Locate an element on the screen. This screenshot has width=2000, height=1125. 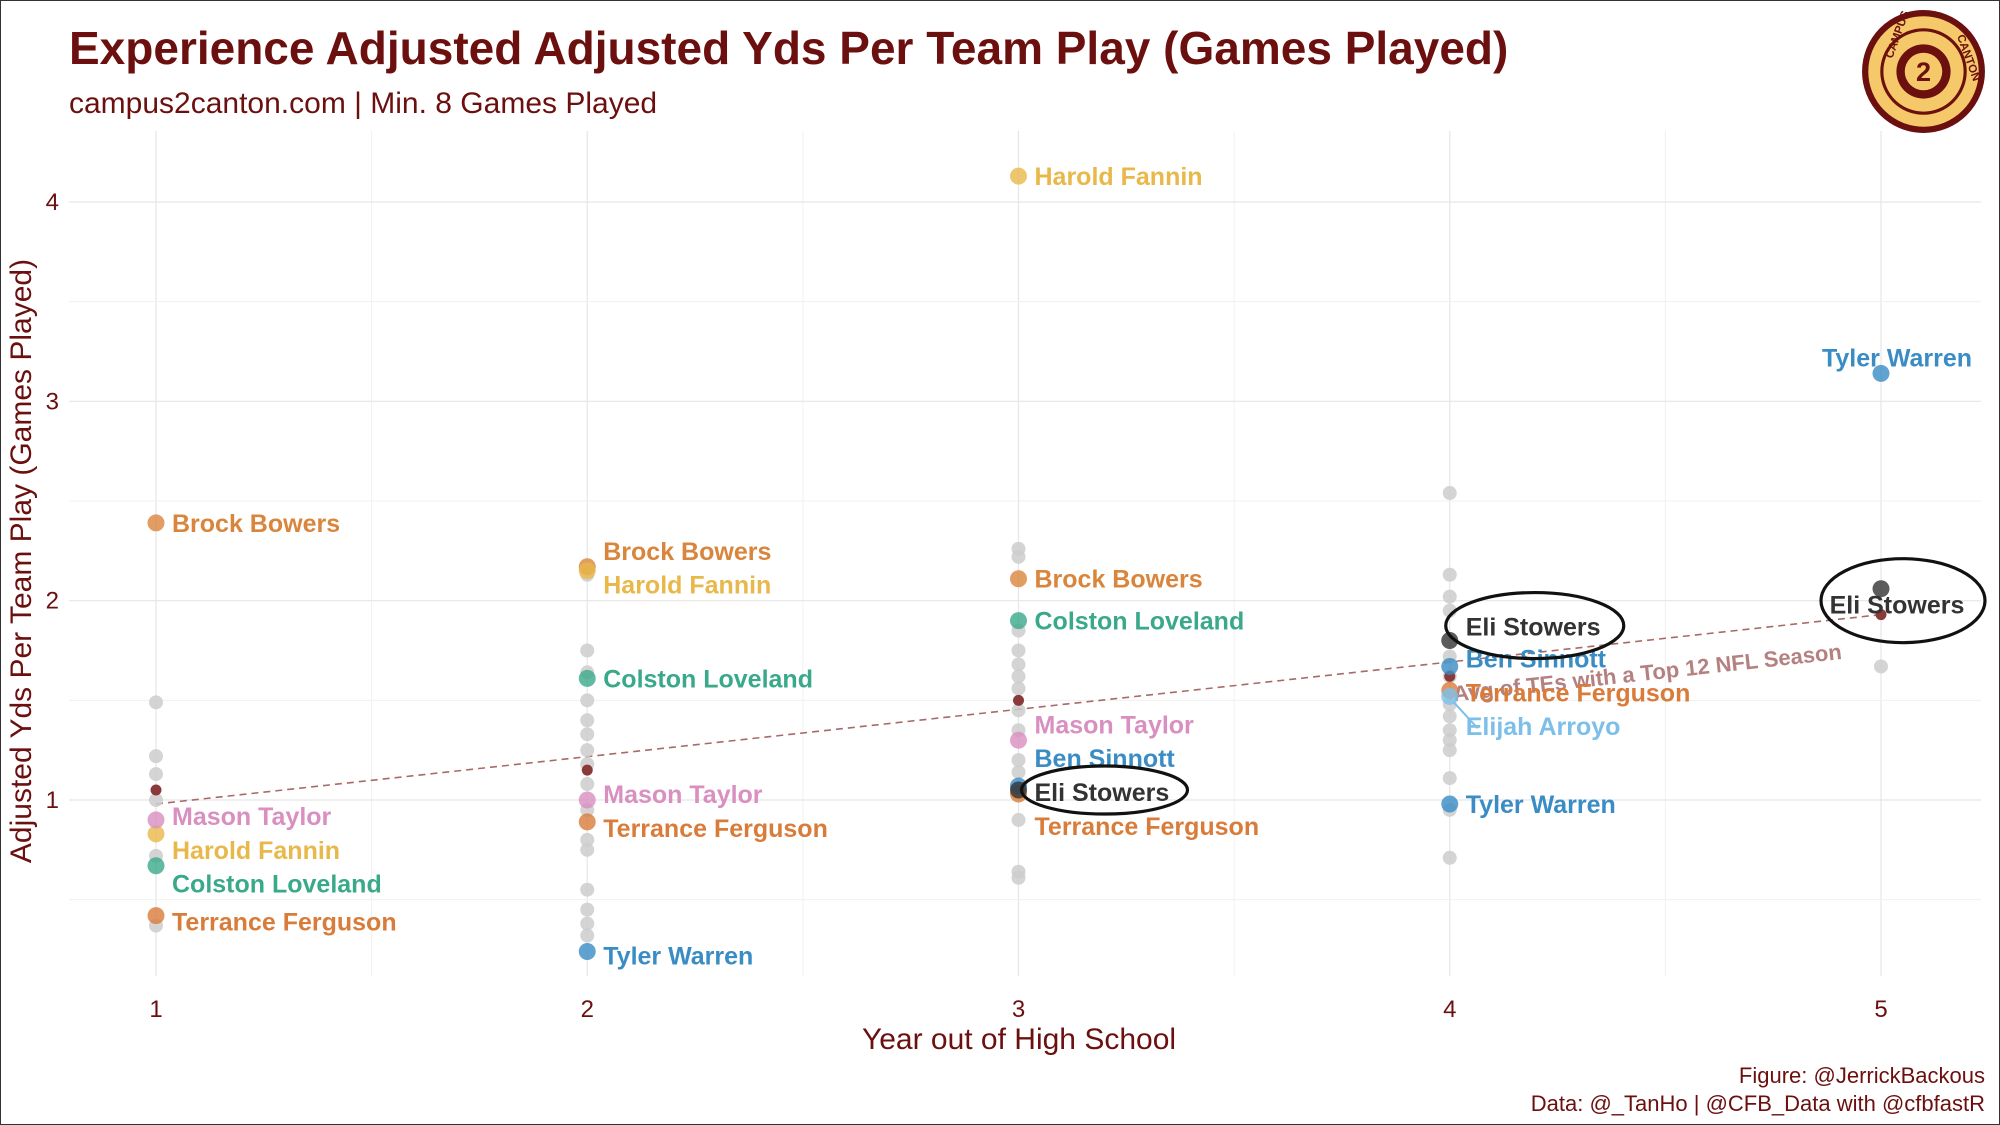
campus2canton-logo: 2 CAMPUS CANTON is located at coordinates (1923, 71).